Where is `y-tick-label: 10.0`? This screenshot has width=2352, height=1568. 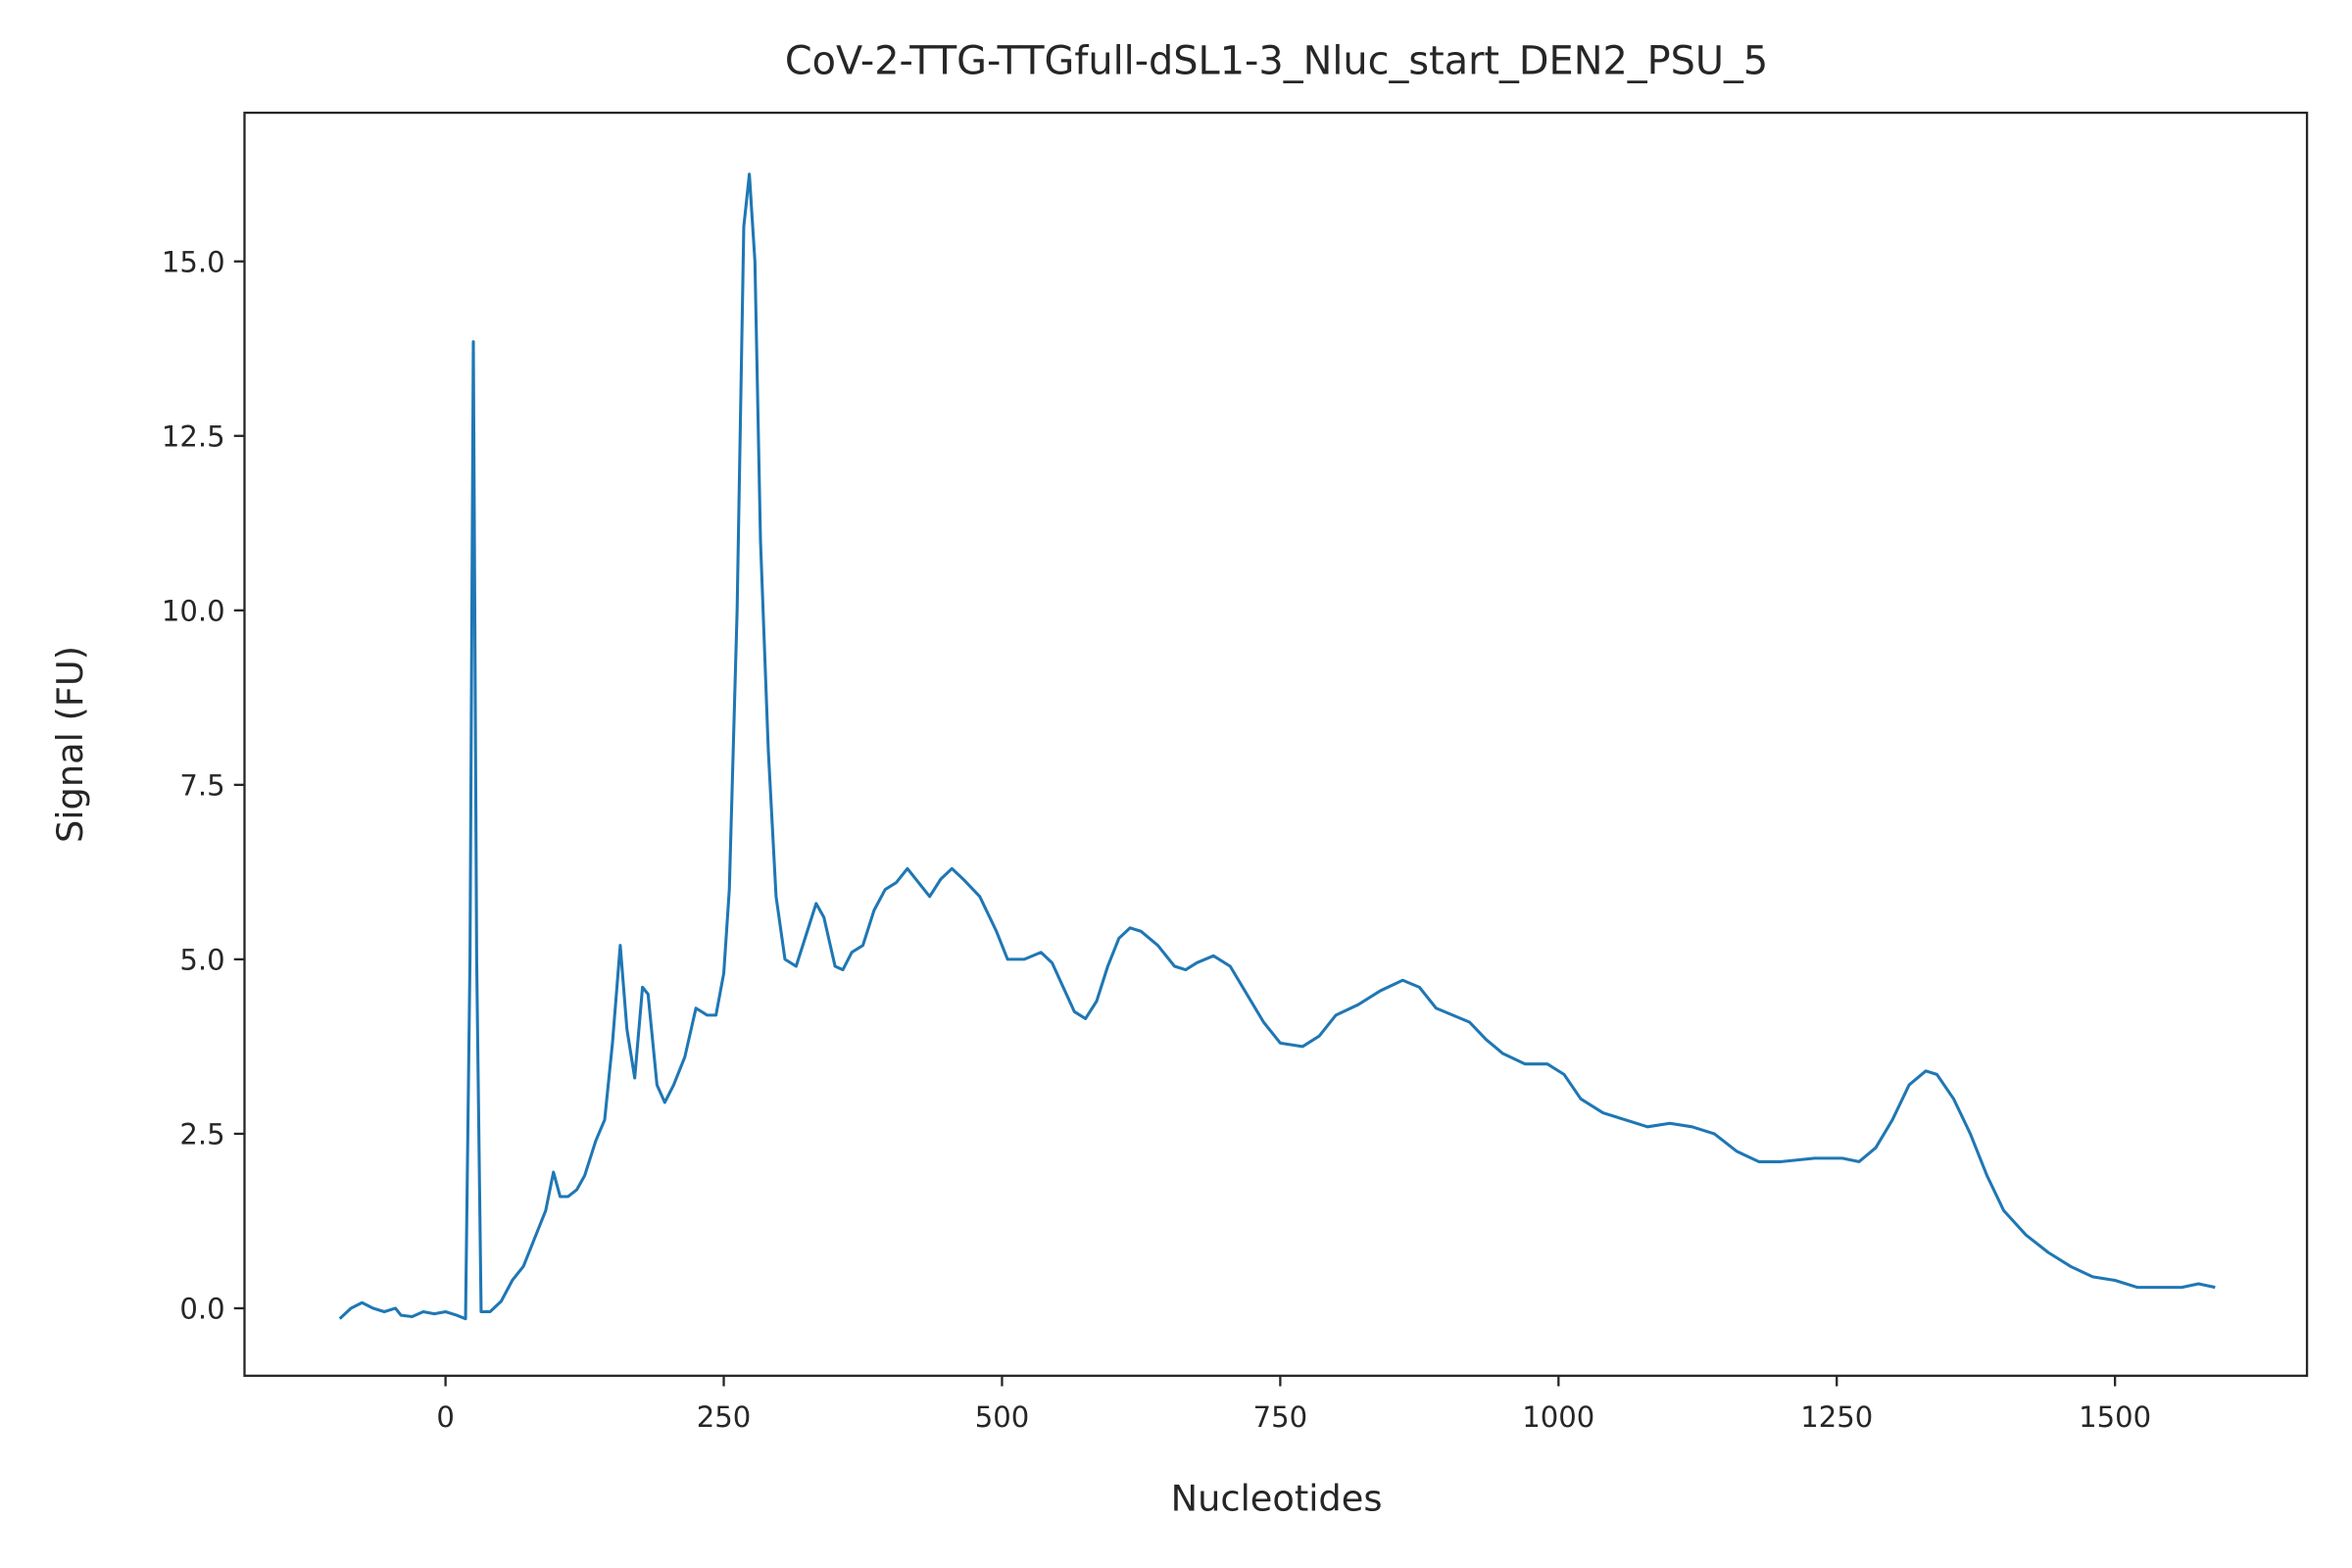
y-tick-label: 10.0 is located at coordinates (193, 611).